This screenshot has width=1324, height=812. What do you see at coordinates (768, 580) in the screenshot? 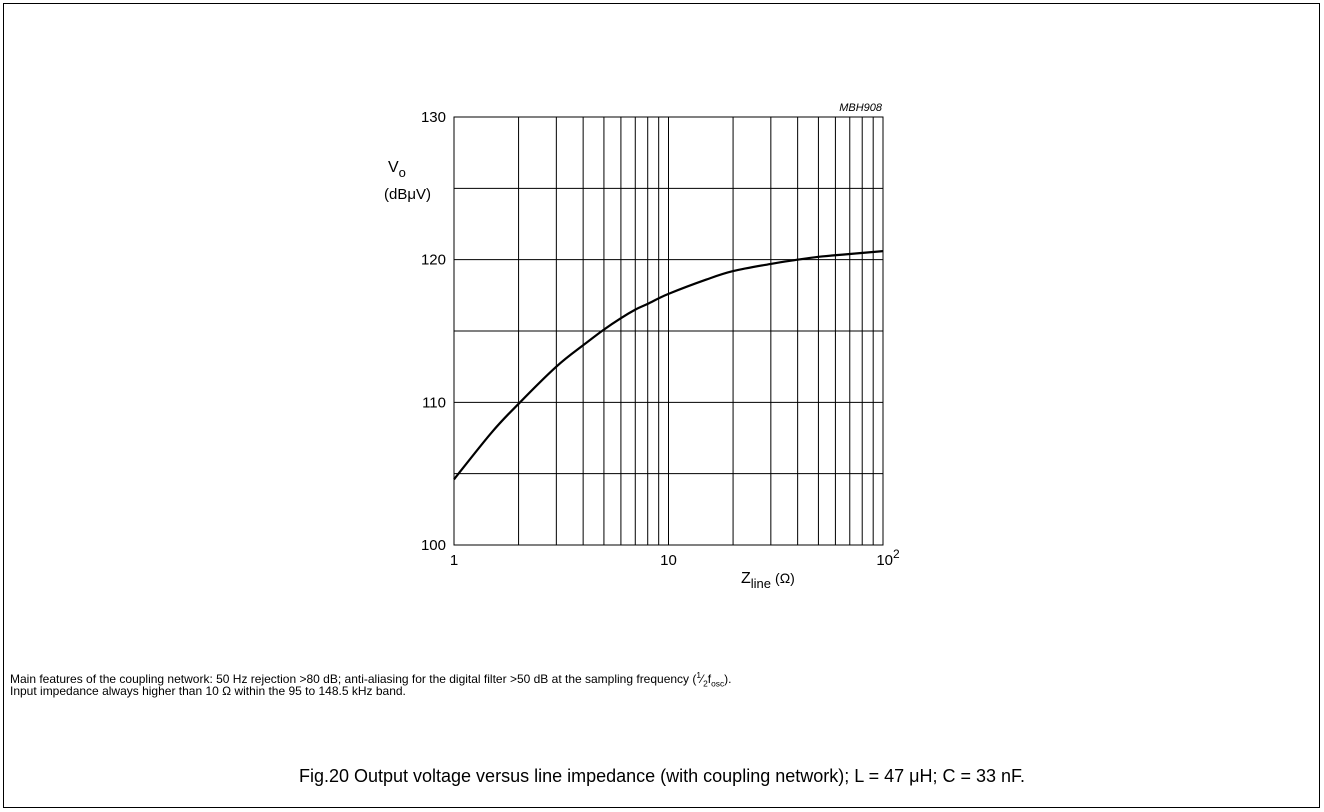
I see `x-axis-label: Zline (Ω)` at bounding box center [768, 580].